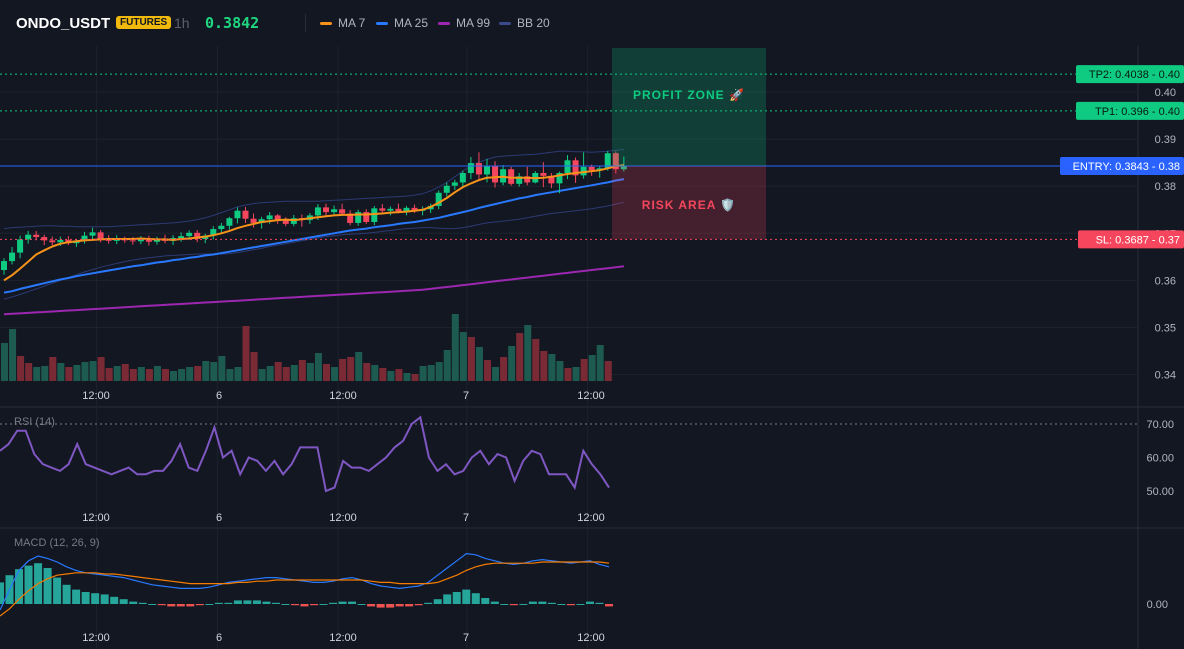 The width and height of the screenshot is (1184, 649). Describe the element at coordinates (219, 396) in the screenshot. I see `time-tick-label: 6` at that location.